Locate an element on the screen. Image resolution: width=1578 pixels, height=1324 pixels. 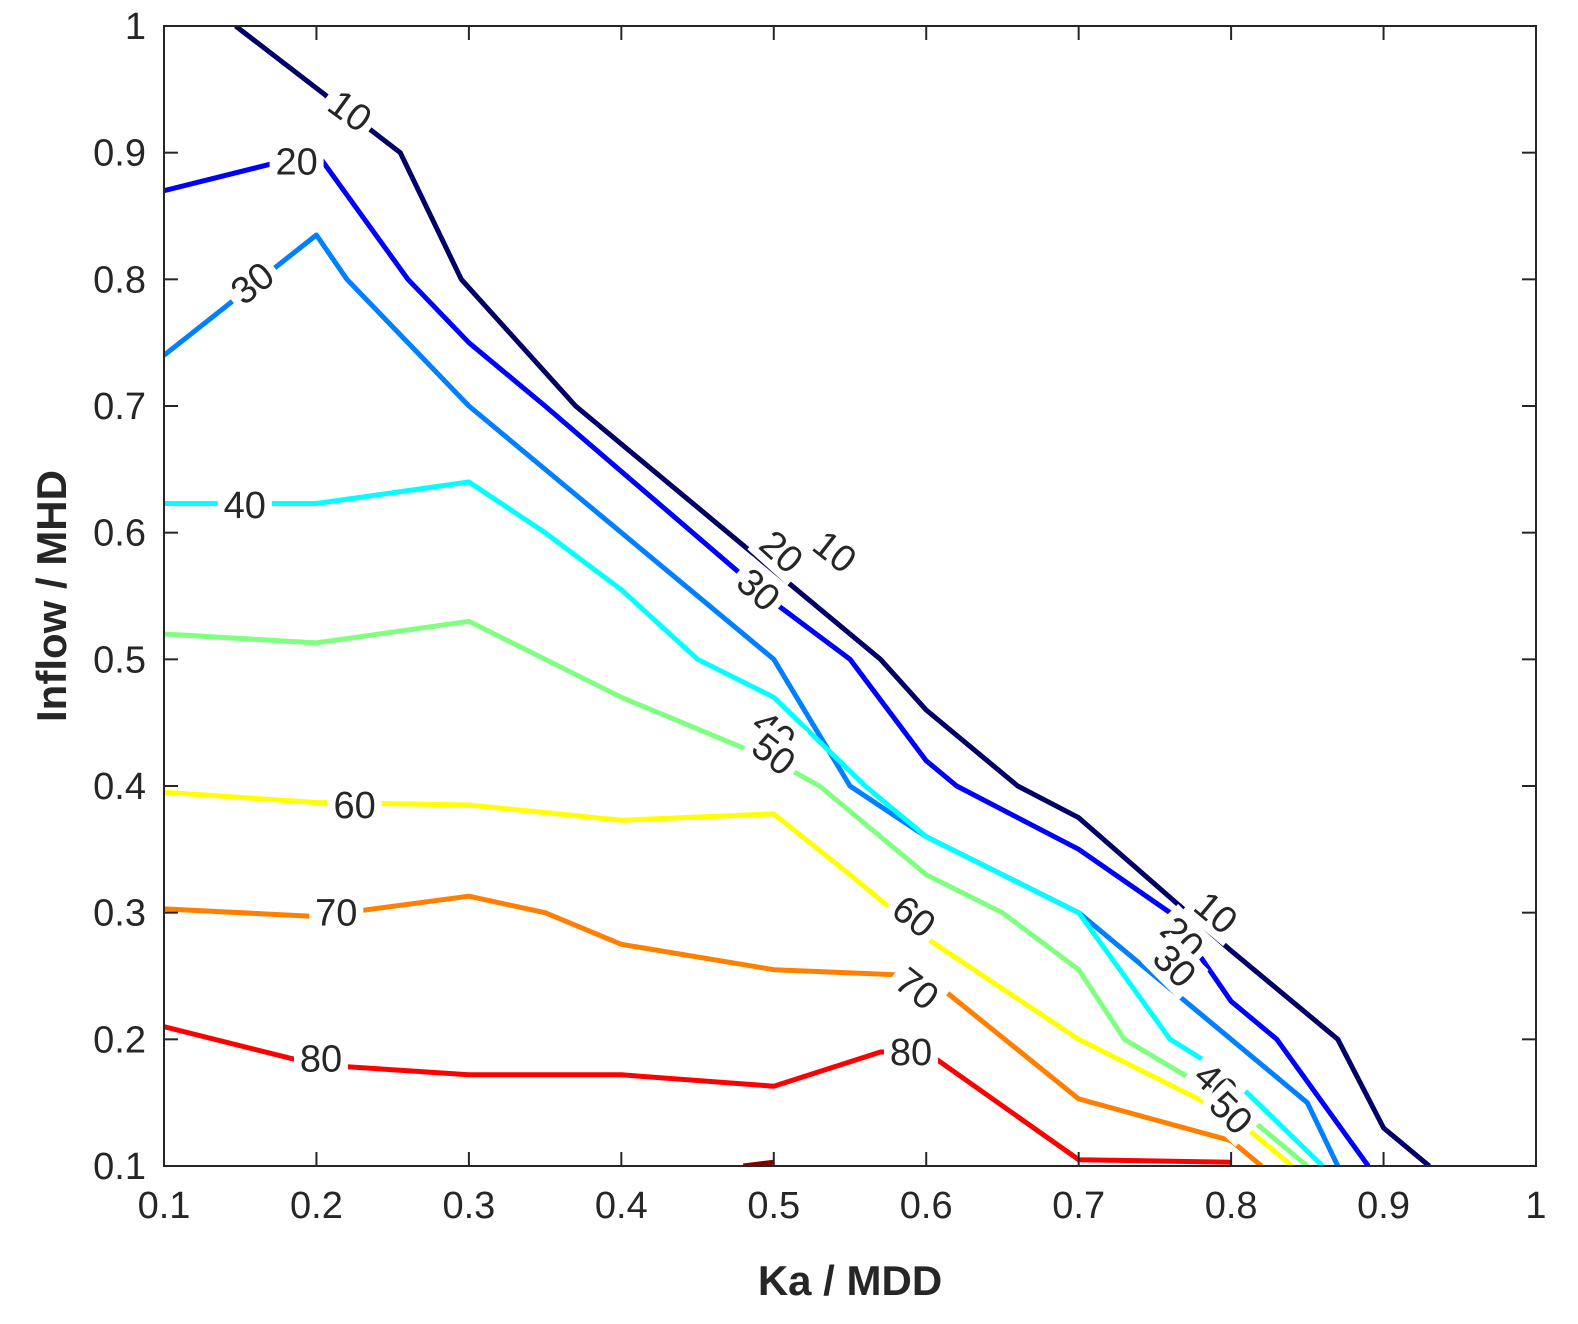
y-tick-label: 0.1 is located at coordinates (119, 1167).